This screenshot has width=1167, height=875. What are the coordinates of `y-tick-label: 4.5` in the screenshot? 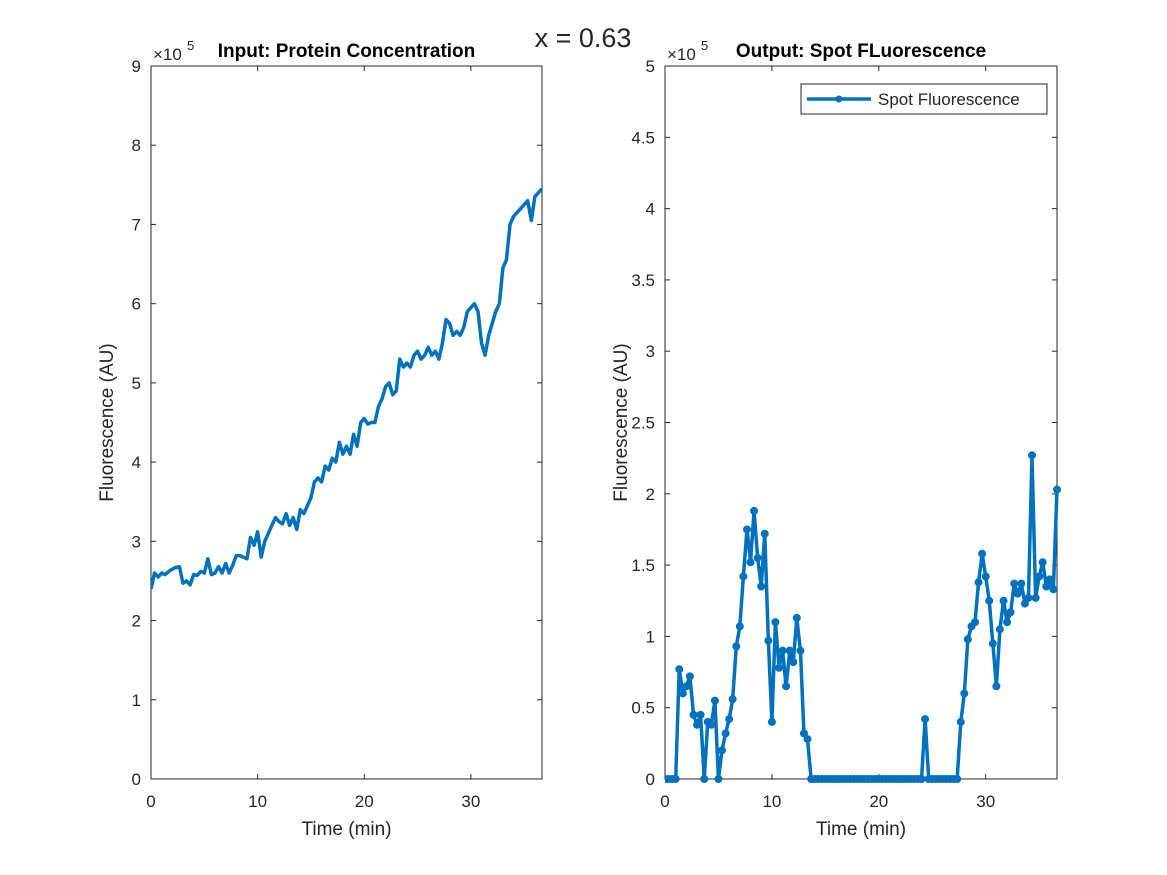 It's located at (643, 137).